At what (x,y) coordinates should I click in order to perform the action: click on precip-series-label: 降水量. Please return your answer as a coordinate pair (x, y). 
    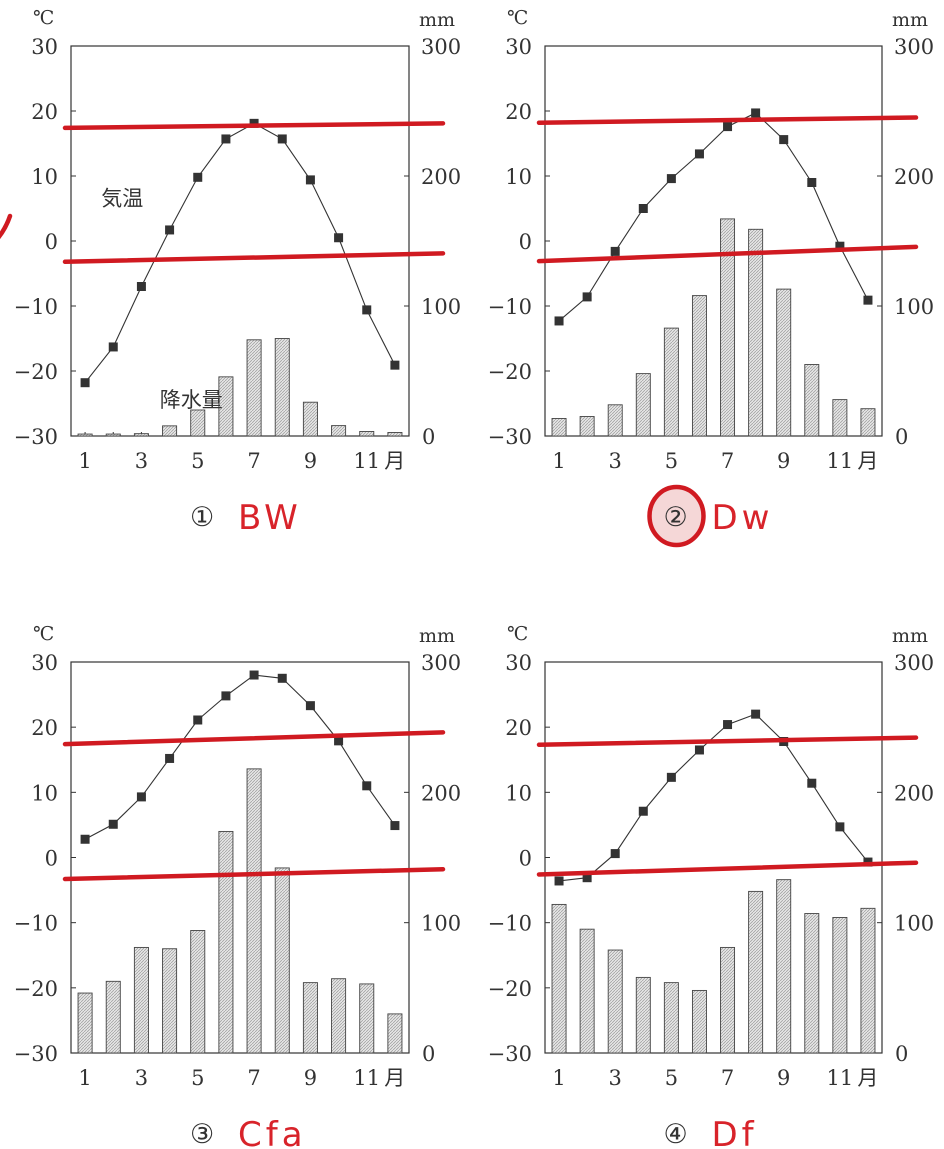
    Looking at the image, I should click on (191, 400).